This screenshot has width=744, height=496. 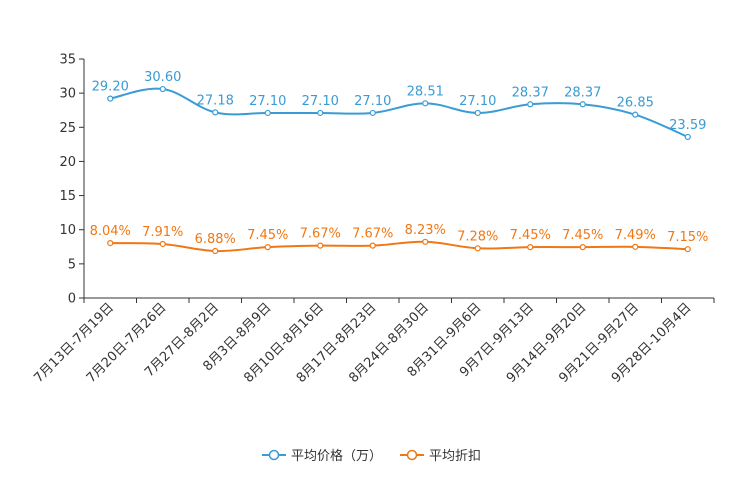 What do you see at coordinates (67, 196) in the screenshot?
I see `y-tick-label: 15` at bounding box center [67, 196].